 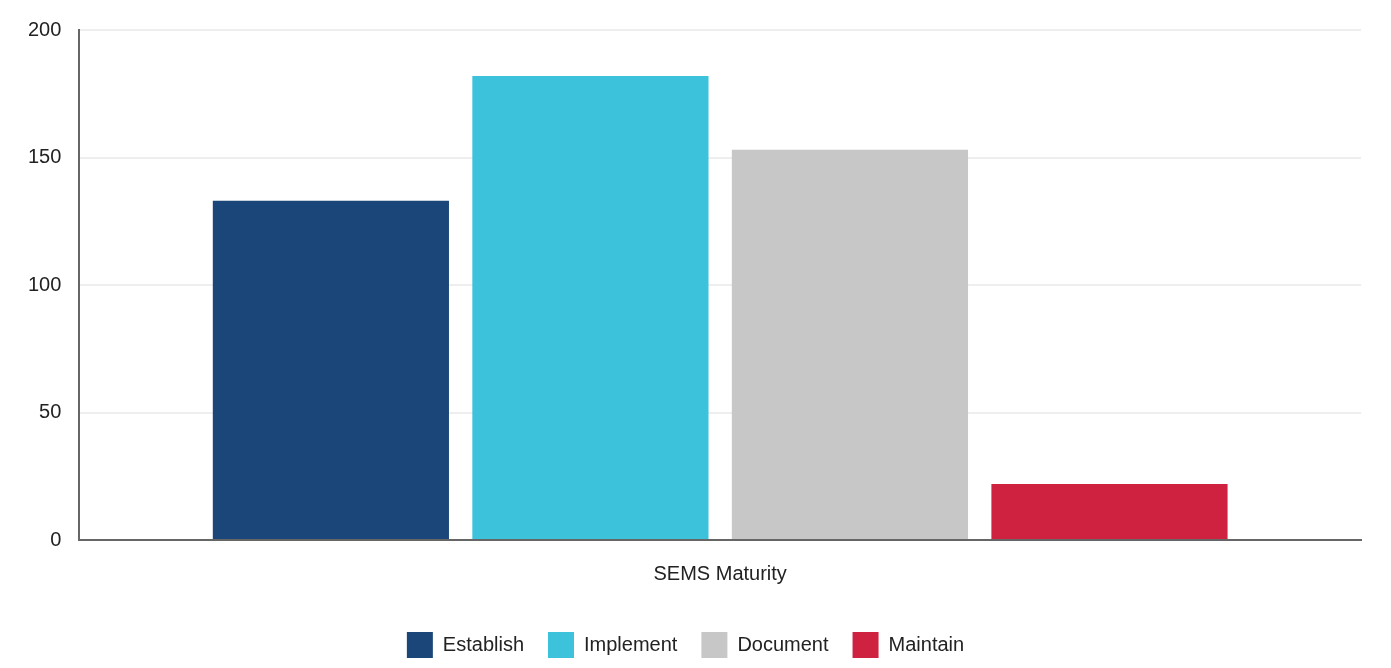 I want to click on y-tick-label: 0, so click(x=56, y=538).